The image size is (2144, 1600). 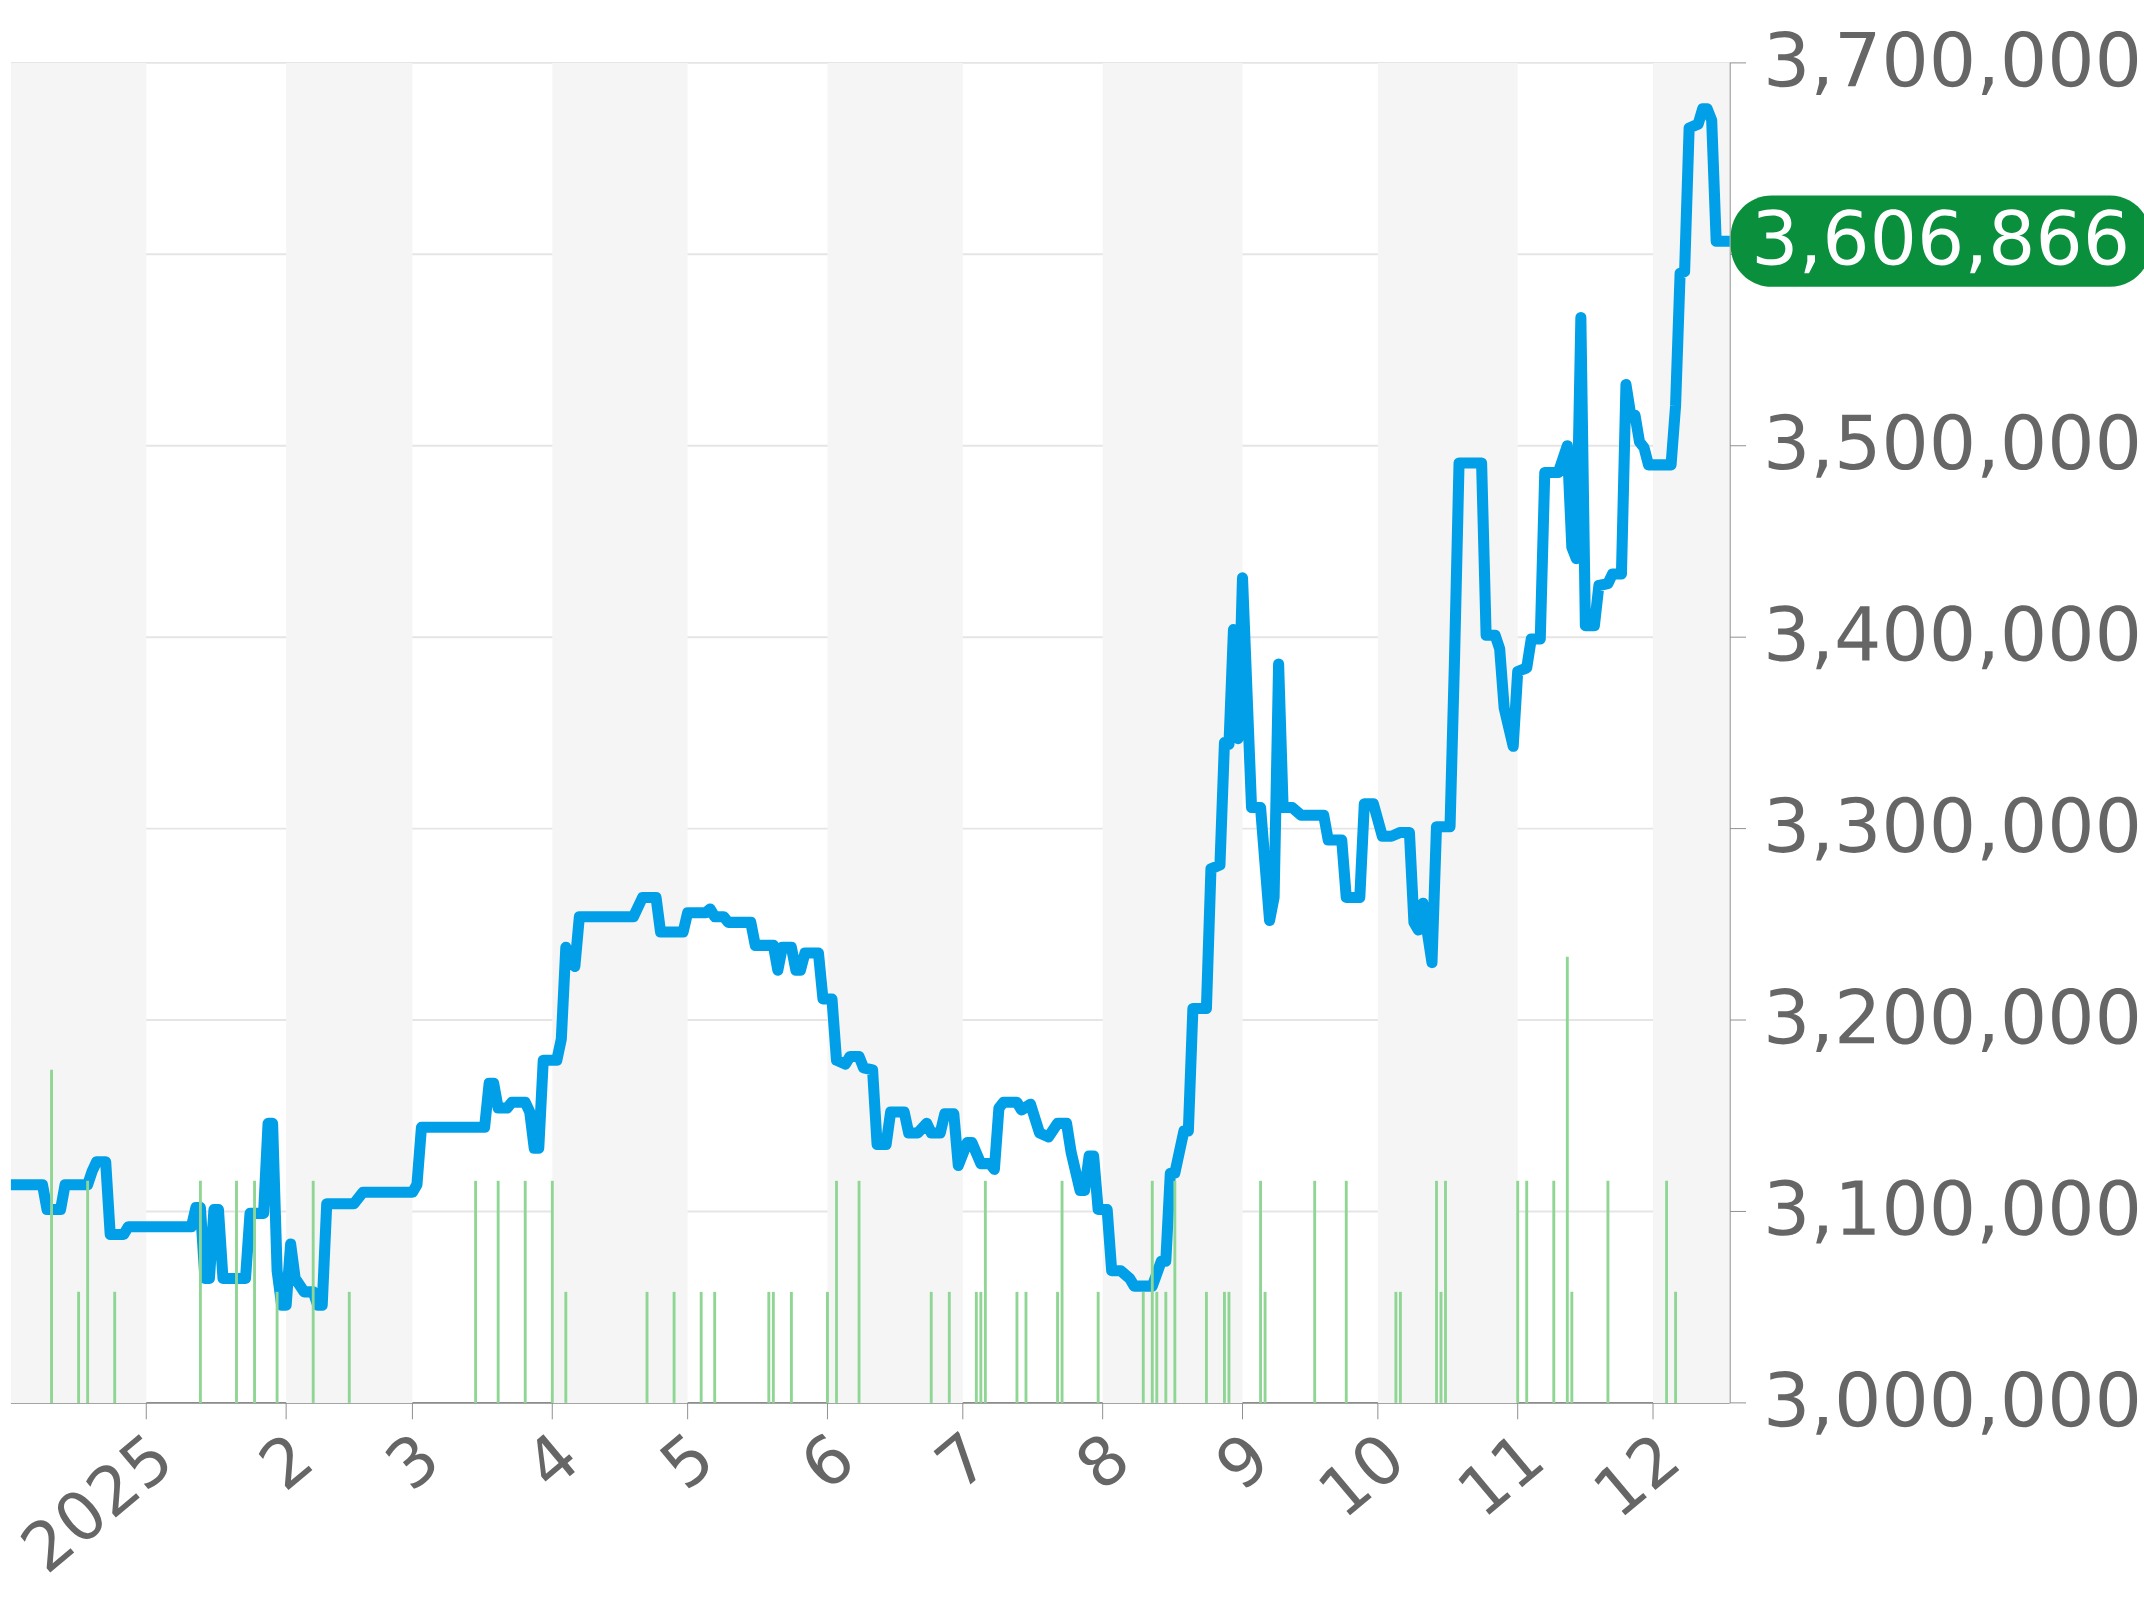 I want to click on x-tick-label: 4, so click(x=555, y=1458).